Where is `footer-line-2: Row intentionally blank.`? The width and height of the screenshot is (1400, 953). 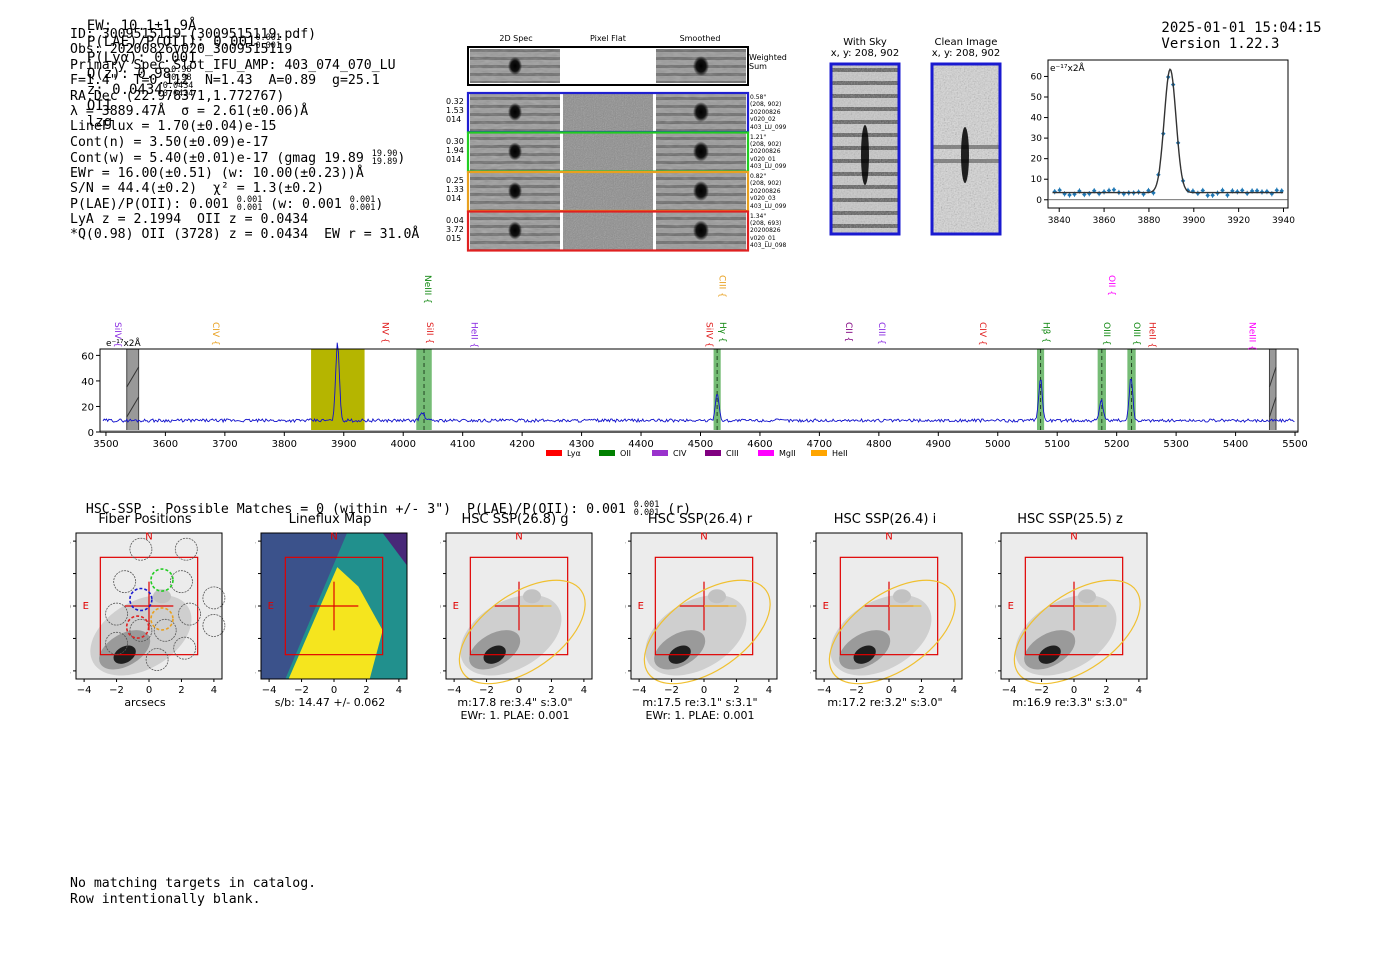 footer-line-2: Row intentionally blank. is located at coordinates (165, 899).